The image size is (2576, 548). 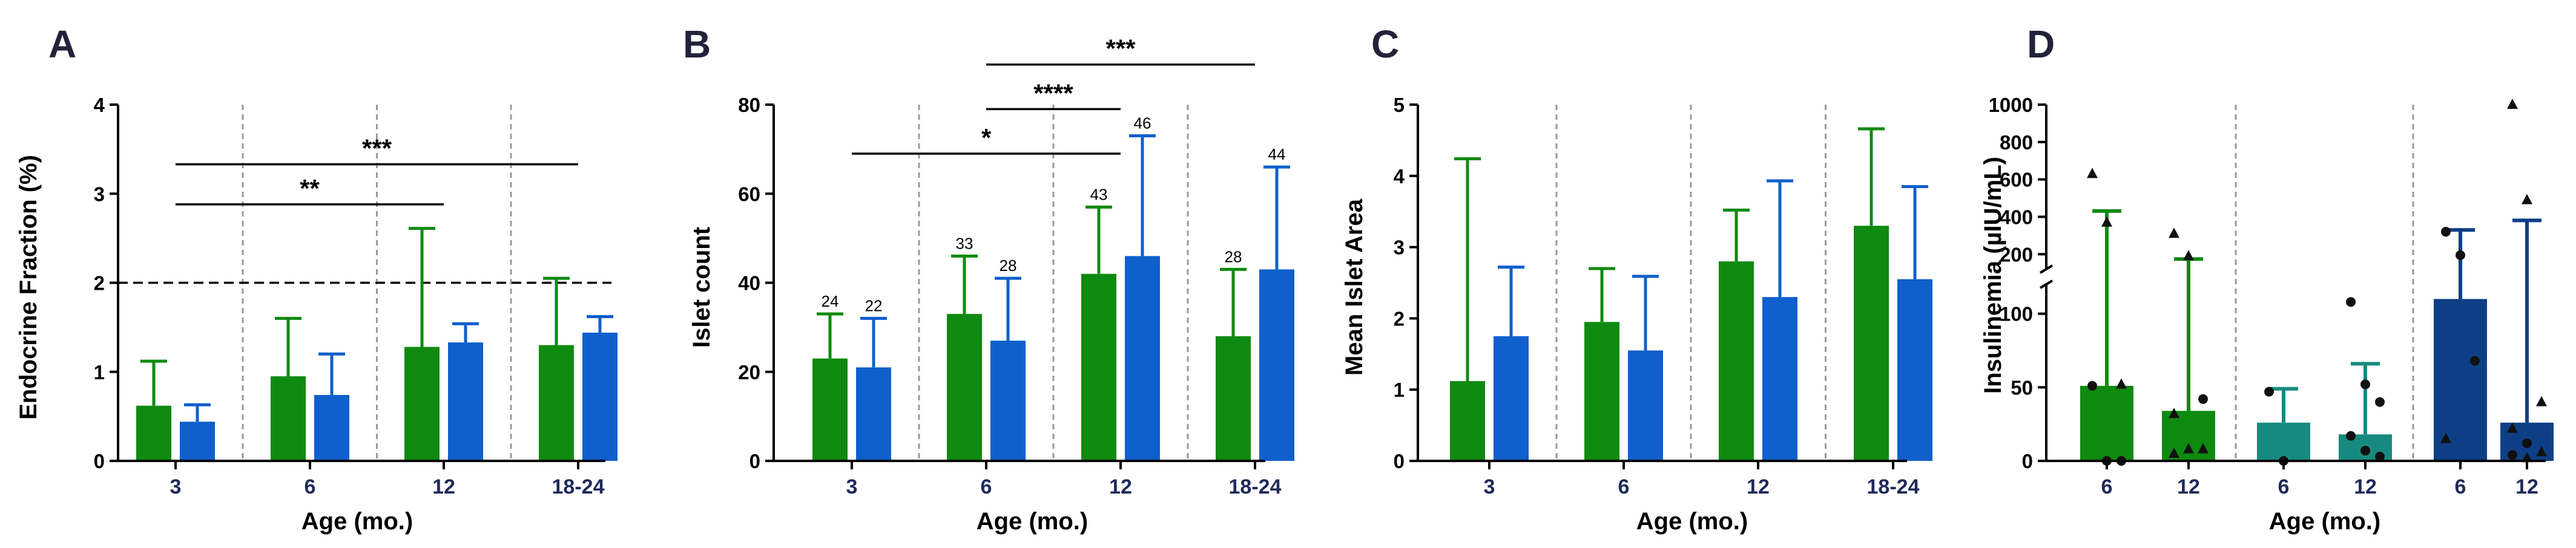 I want to click on panel-letter-b: B, so click(x=697, y=44).